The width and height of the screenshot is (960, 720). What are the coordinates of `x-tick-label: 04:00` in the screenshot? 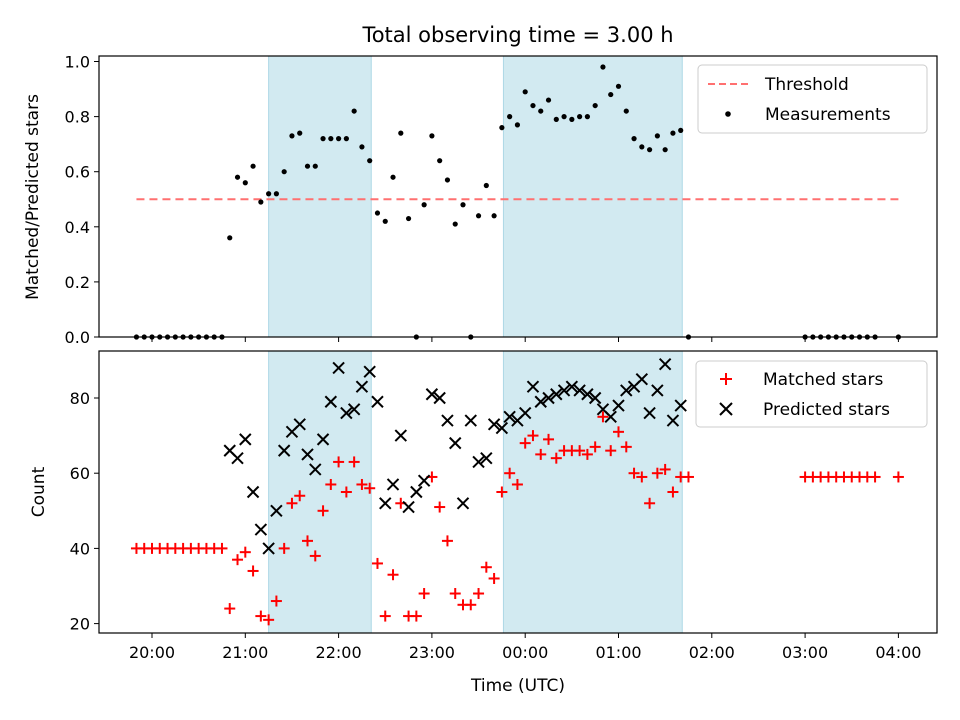 It's located at (898, 652).